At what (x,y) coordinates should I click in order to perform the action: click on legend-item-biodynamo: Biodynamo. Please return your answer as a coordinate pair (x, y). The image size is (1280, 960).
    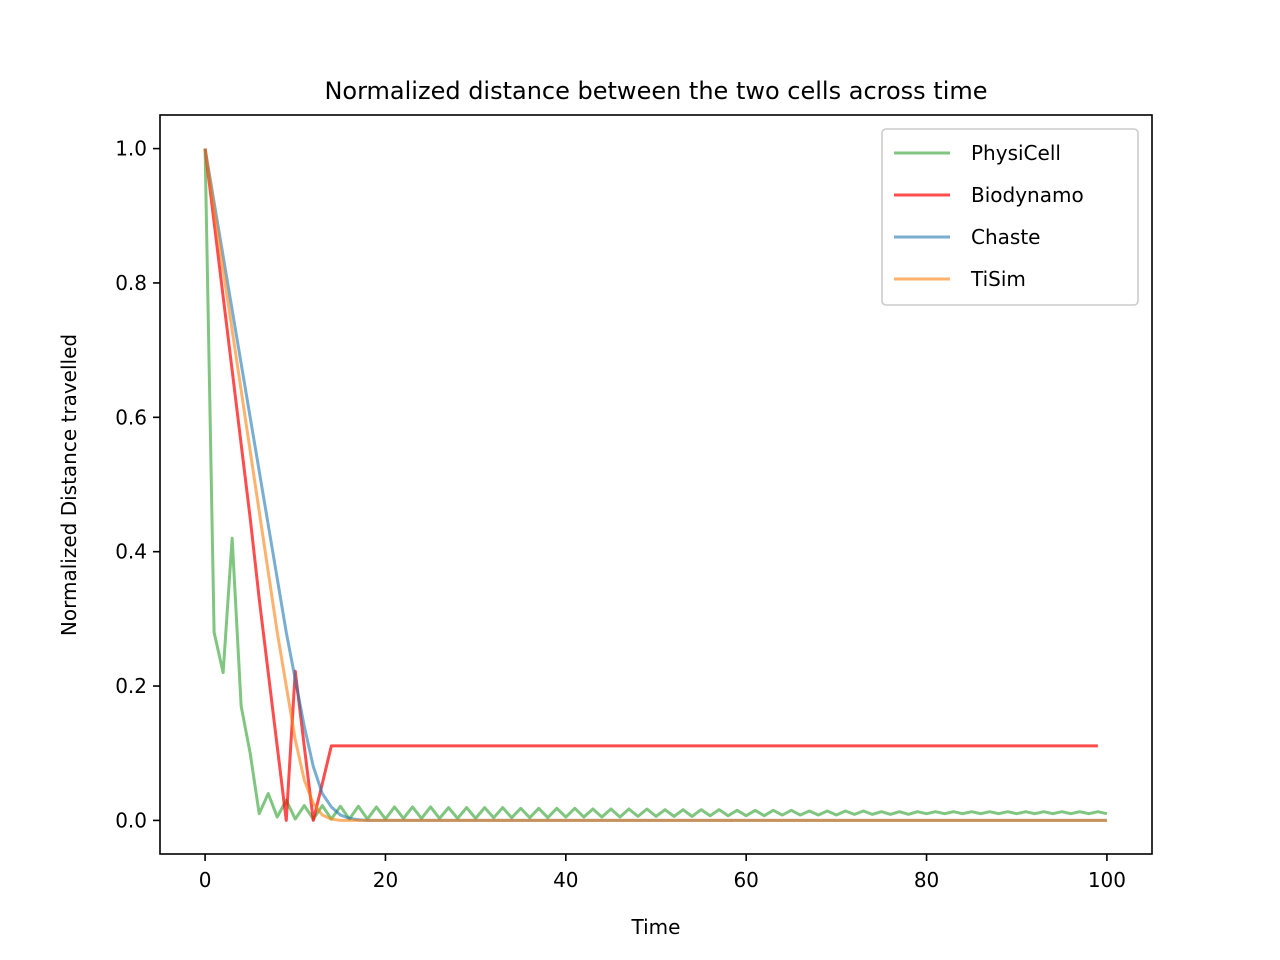
    Looking at the image, I should click on (989, 195).